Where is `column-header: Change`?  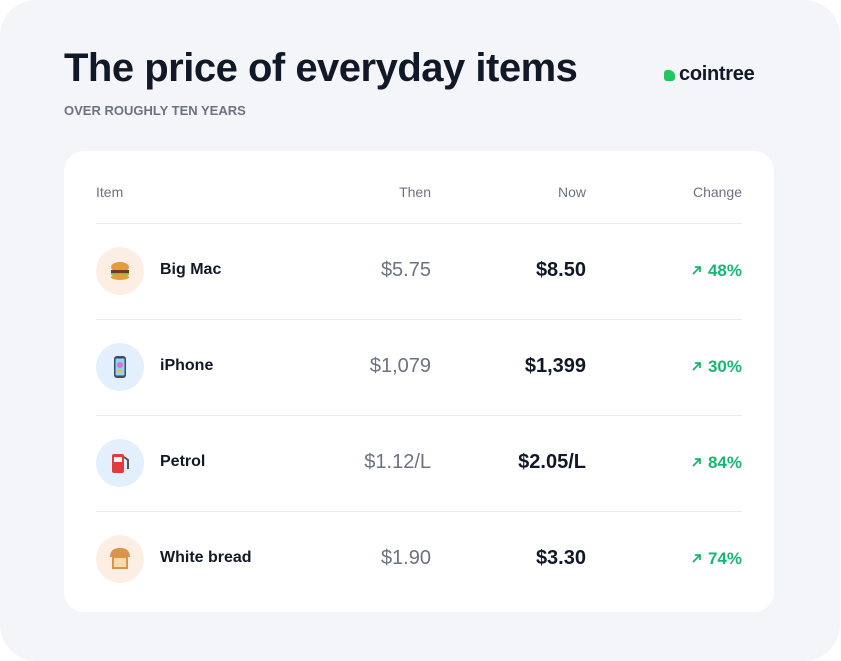 column-header: Change is located at coordinates (717, 192).